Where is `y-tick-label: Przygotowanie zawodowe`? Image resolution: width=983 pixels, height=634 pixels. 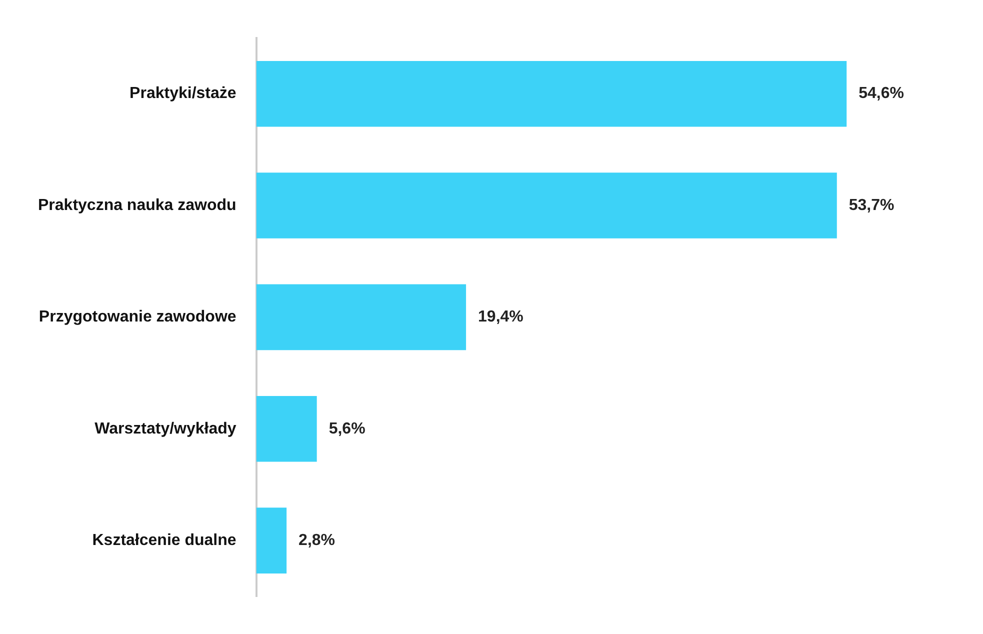
y-tick-label: Przygotowanie zawodowe is located at coordinates (137, 317).